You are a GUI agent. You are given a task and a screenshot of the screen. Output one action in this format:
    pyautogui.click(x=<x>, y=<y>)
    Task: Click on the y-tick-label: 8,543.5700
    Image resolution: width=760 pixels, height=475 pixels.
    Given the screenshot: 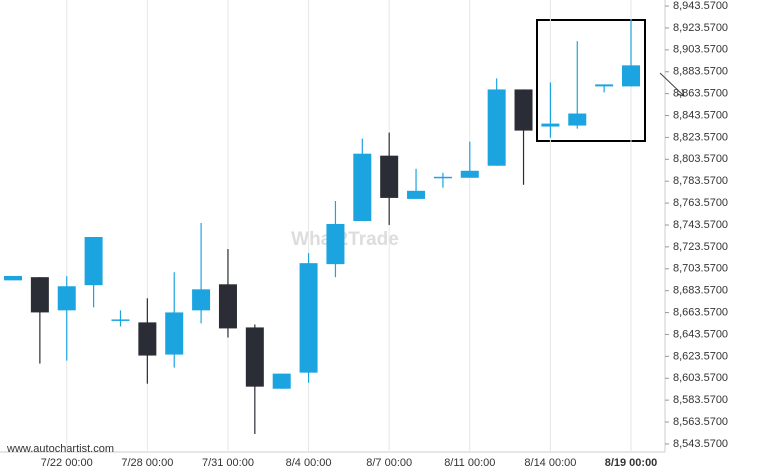 What is the action you would take?
    pyautogui.click(x=700, y=444)
    